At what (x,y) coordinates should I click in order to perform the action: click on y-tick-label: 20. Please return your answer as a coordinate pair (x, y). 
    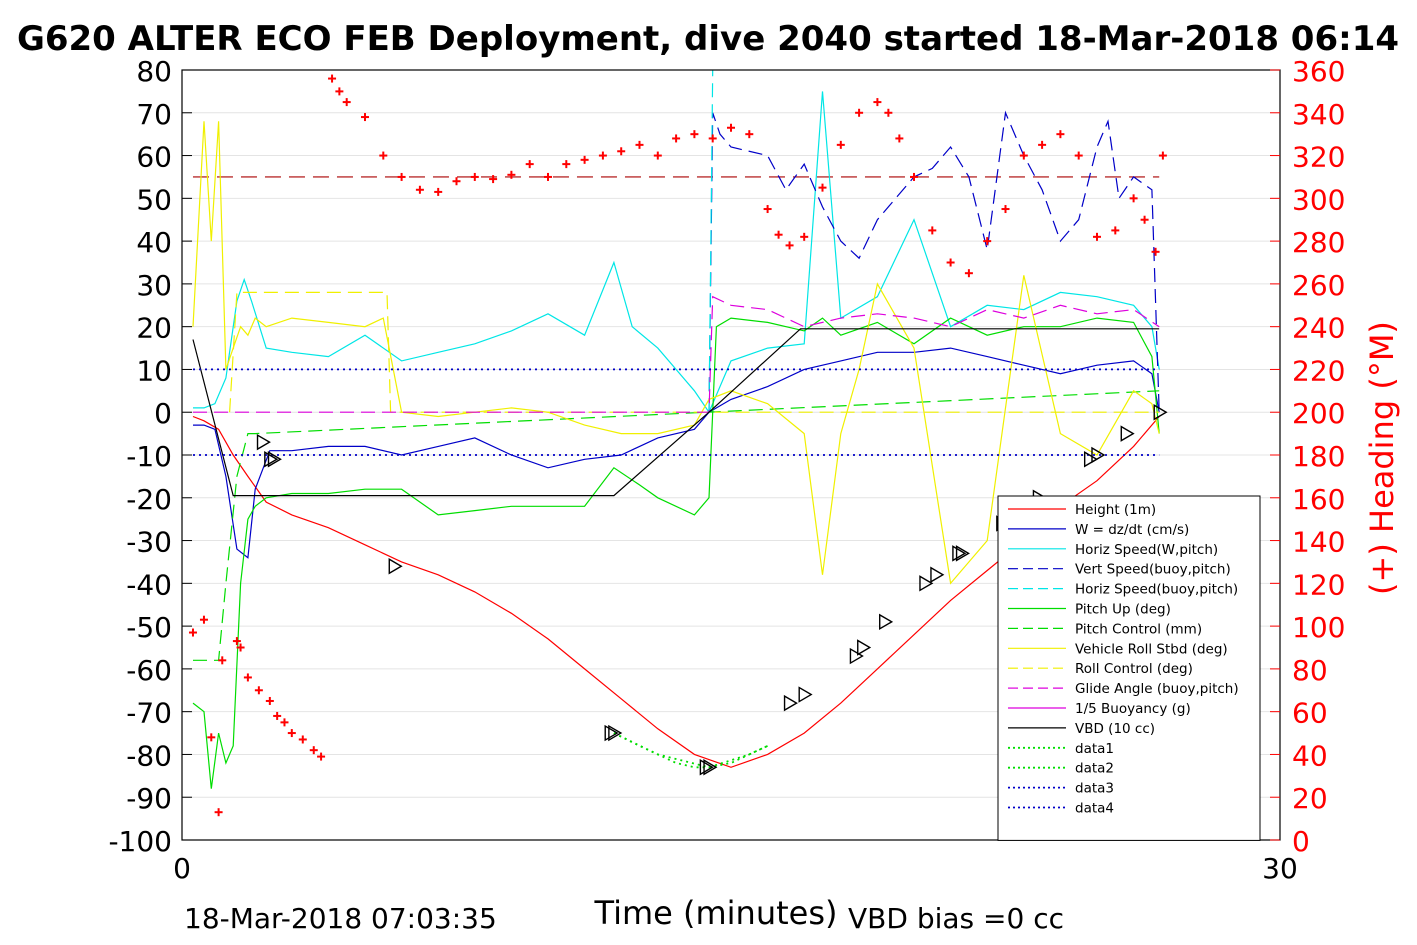
    Looking at the image, I should click on (154, 328).